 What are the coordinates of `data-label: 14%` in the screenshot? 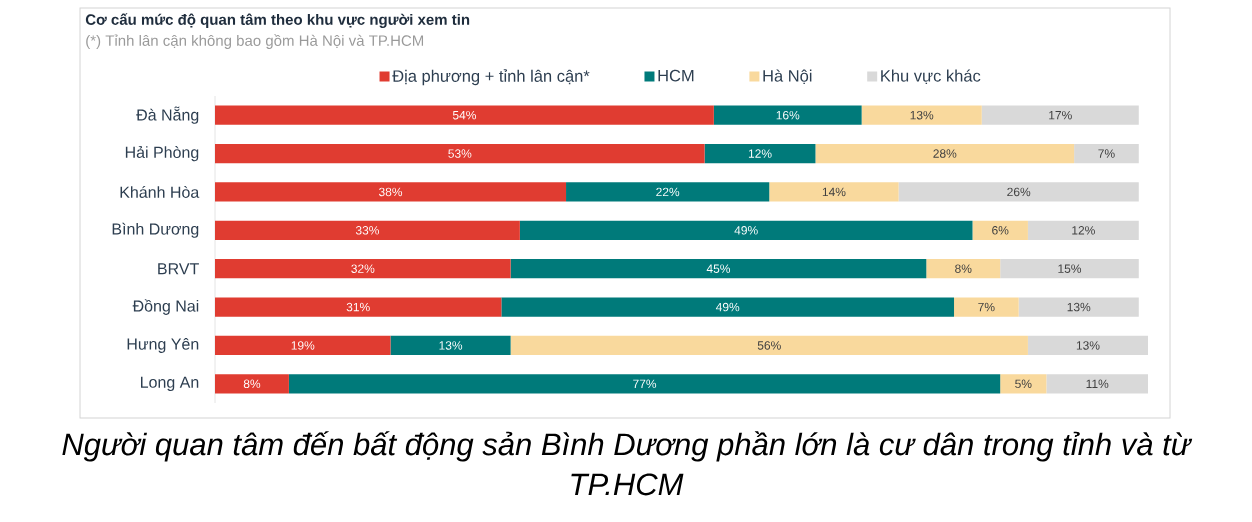 It's located at (834, 192).